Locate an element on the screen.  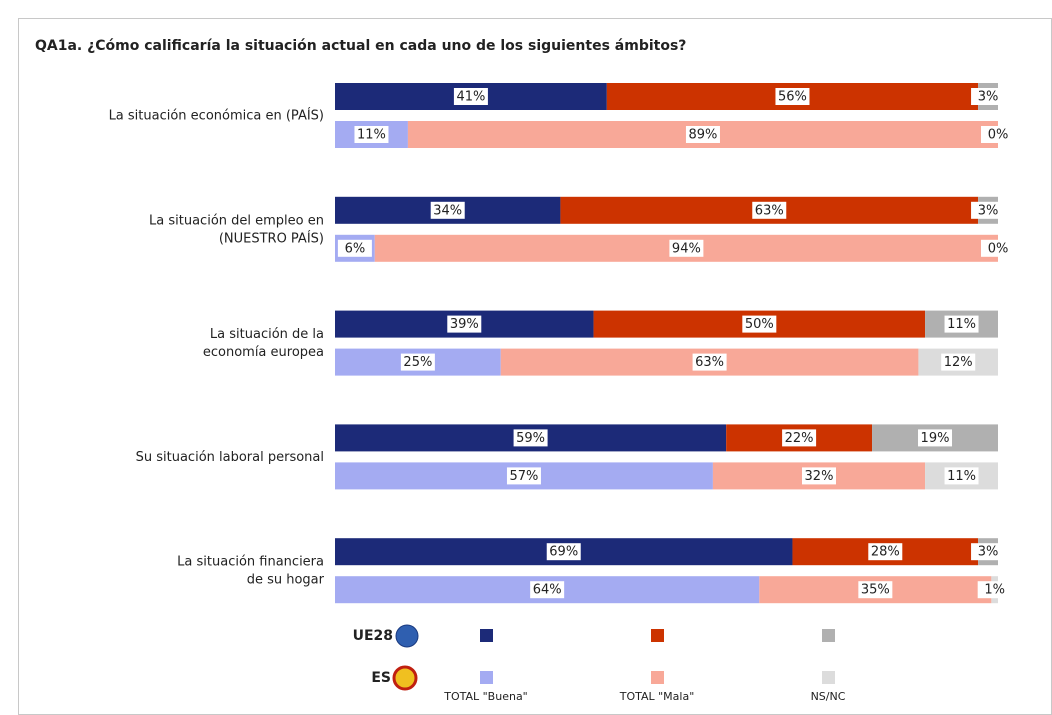
value-label: 56% is located at coordinates (792, 97).